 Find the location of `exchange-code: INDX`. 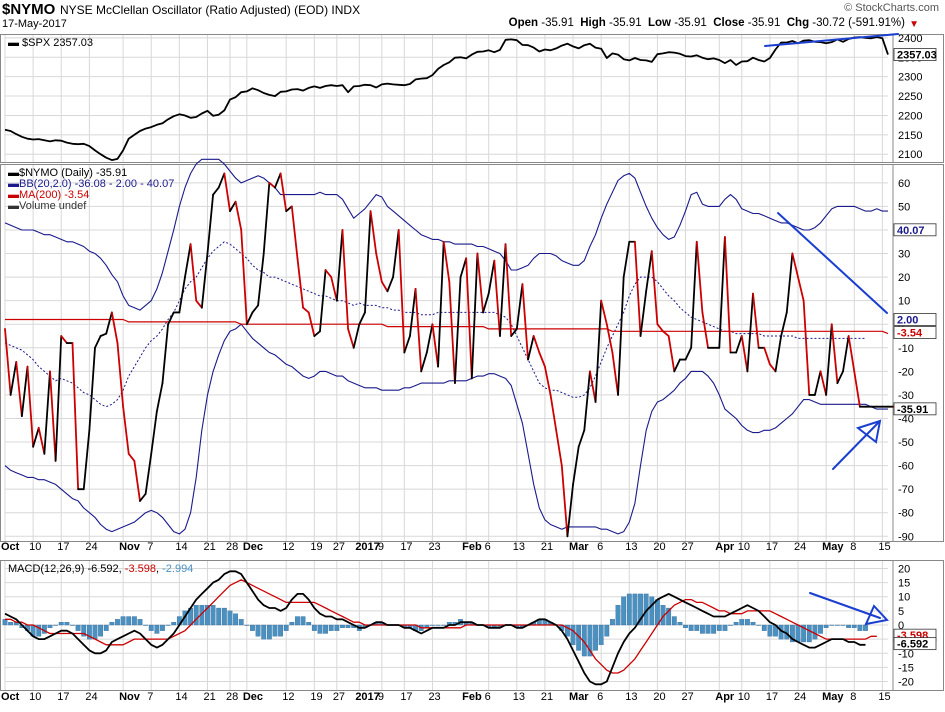

exchange-code: INDX is located at coordinates (346, 10).